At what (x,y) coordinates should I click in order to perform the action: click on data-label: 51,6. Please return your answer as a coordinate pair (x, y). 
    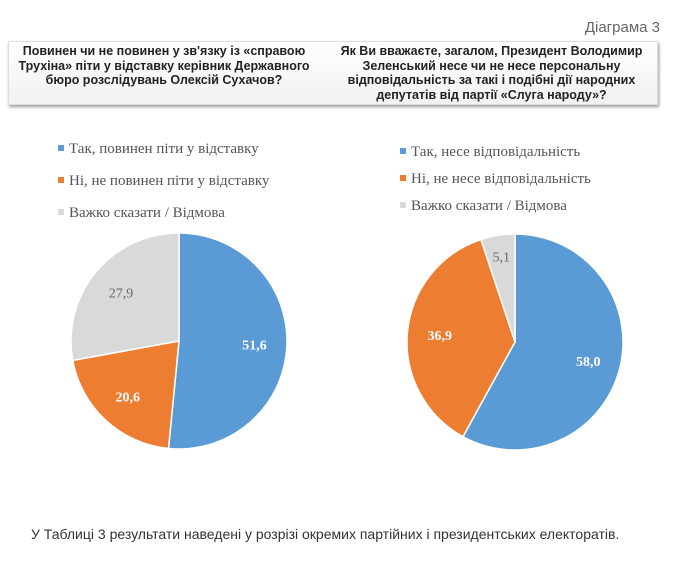
    Looking at the image, I should click on (254, 346).